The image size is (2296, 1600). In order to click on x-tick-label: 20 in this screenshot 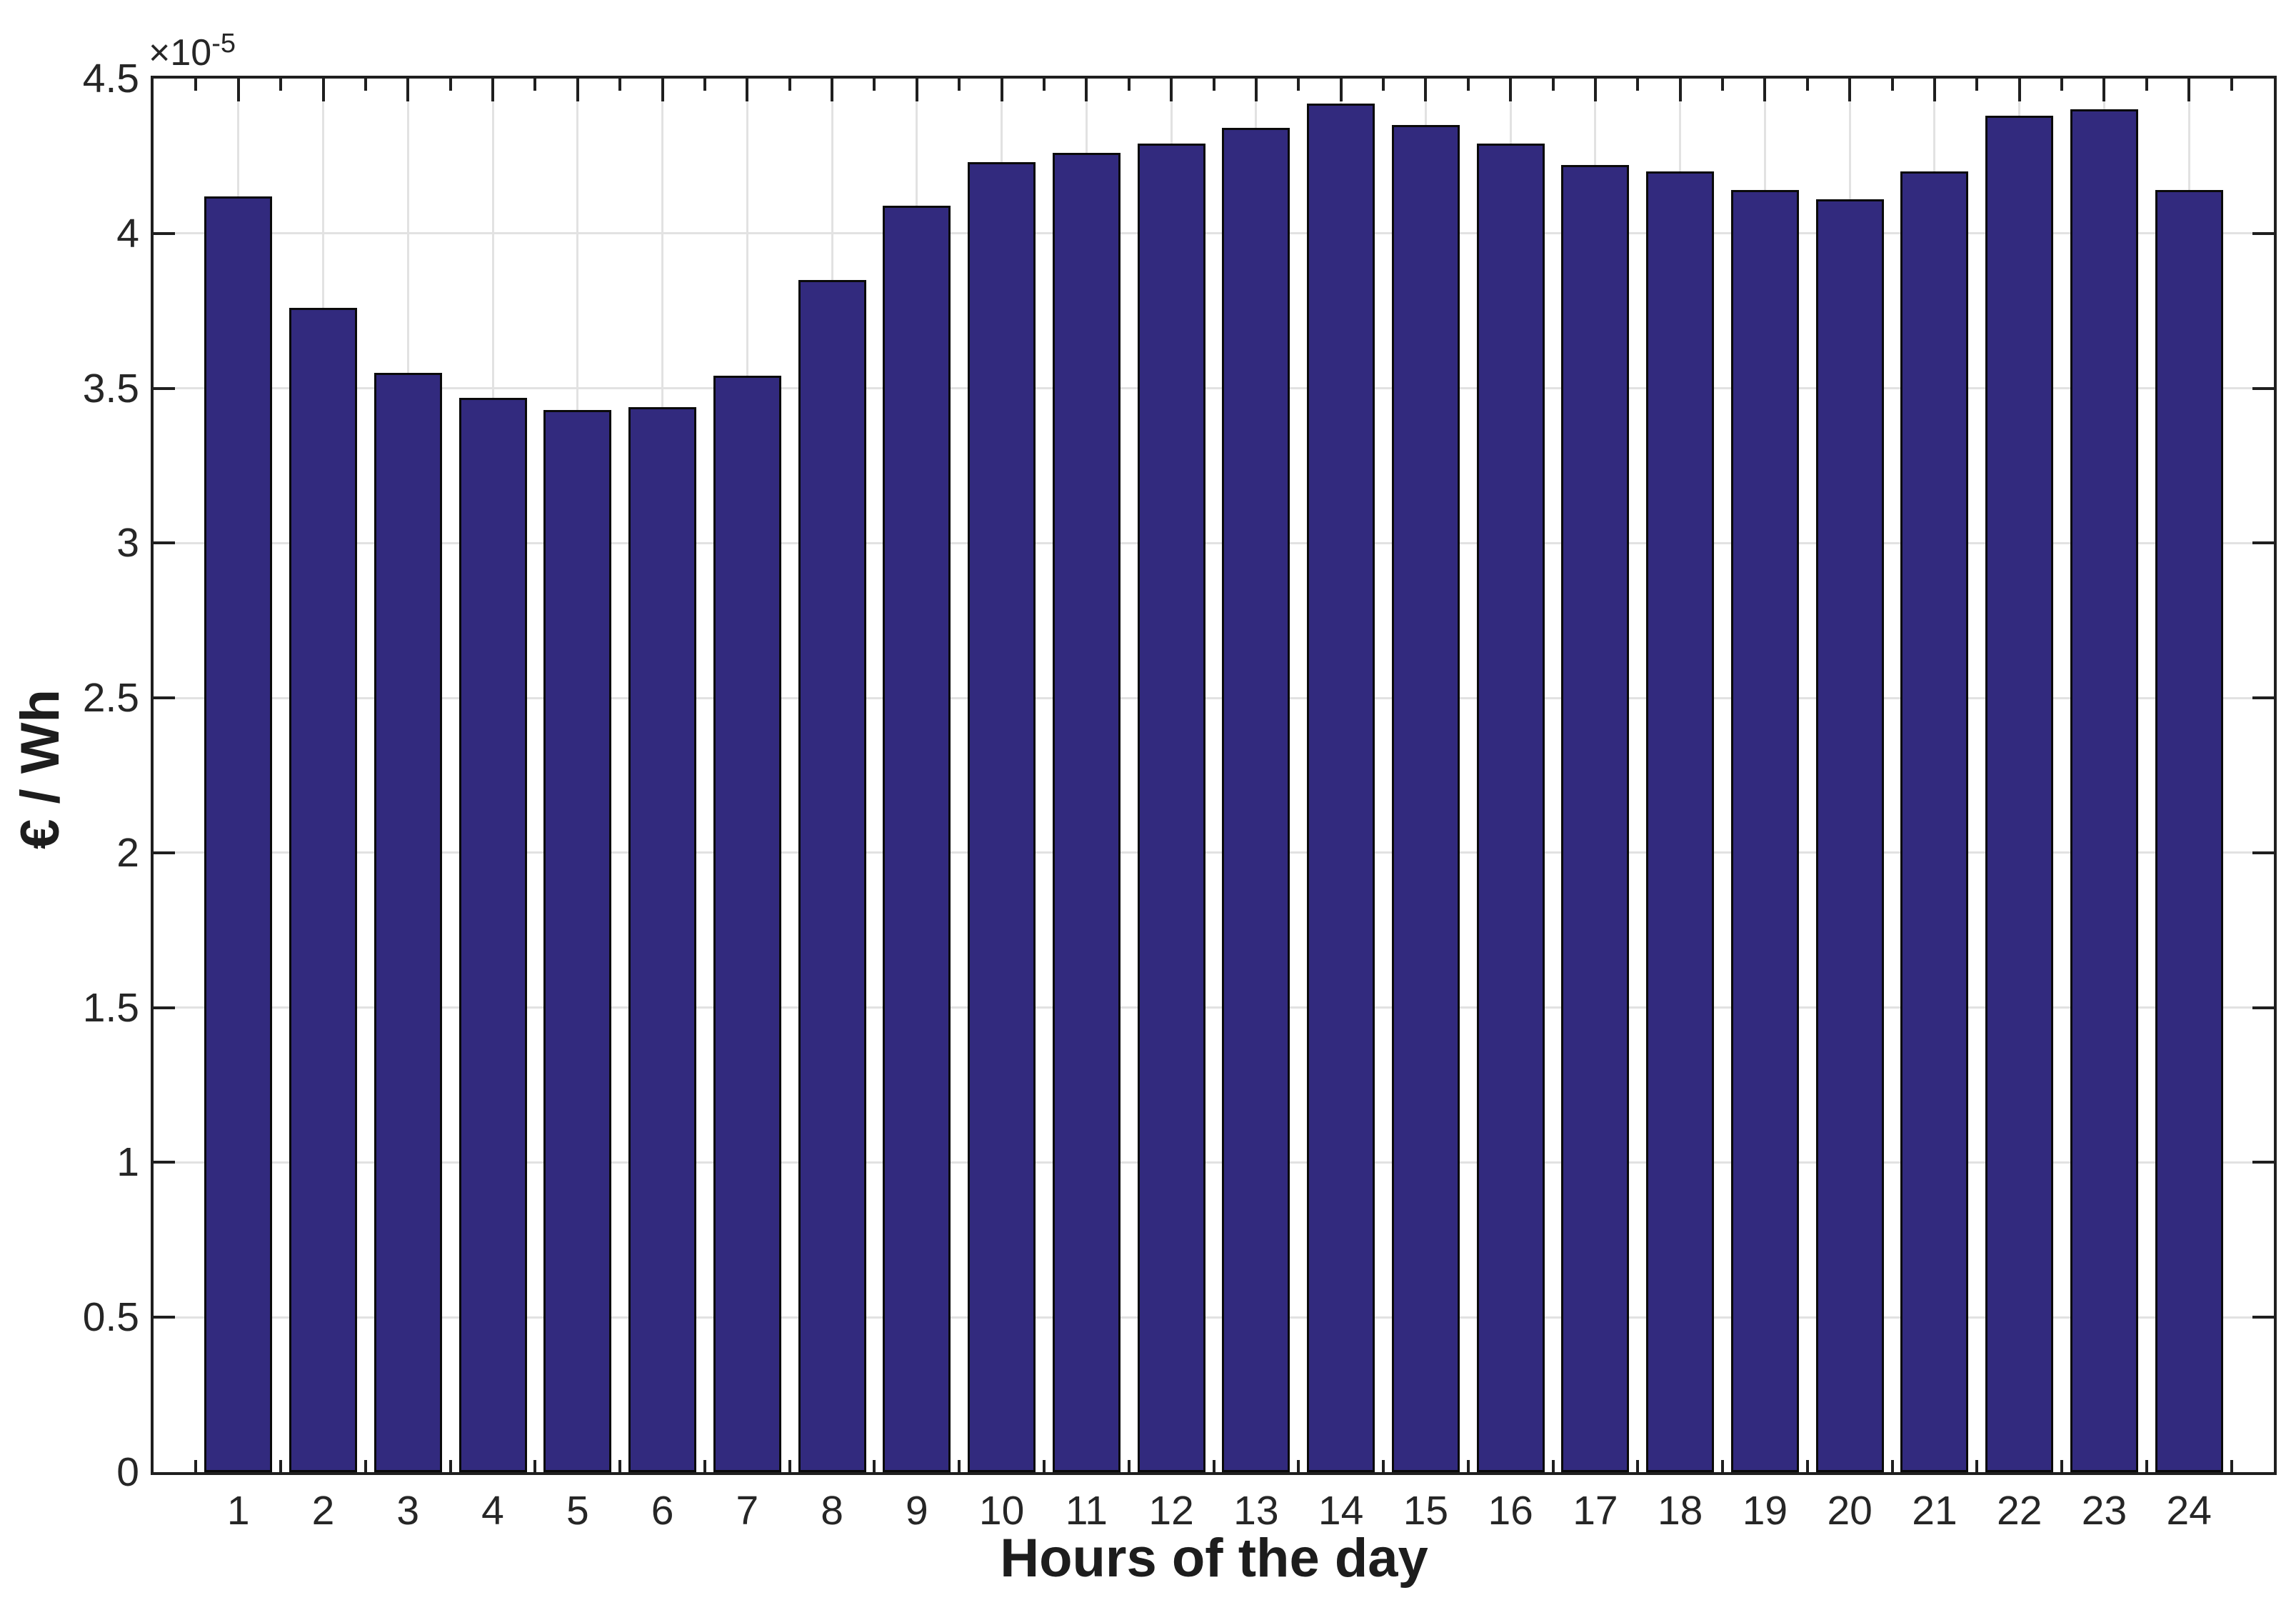, I will do `click(1850, 1511)`.